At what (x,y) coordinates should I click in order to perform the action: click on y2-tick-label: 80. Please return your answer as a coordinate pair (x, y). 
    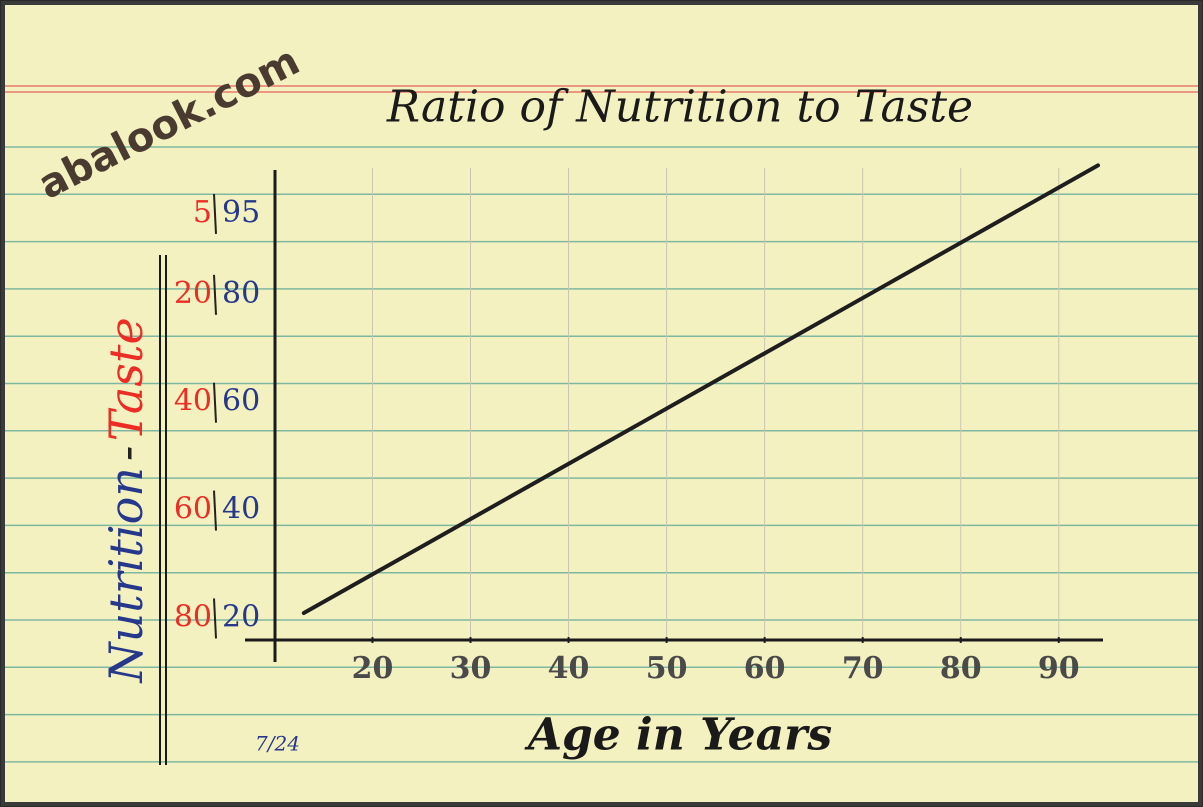
    Looking at the image, I should click on (193, 616).